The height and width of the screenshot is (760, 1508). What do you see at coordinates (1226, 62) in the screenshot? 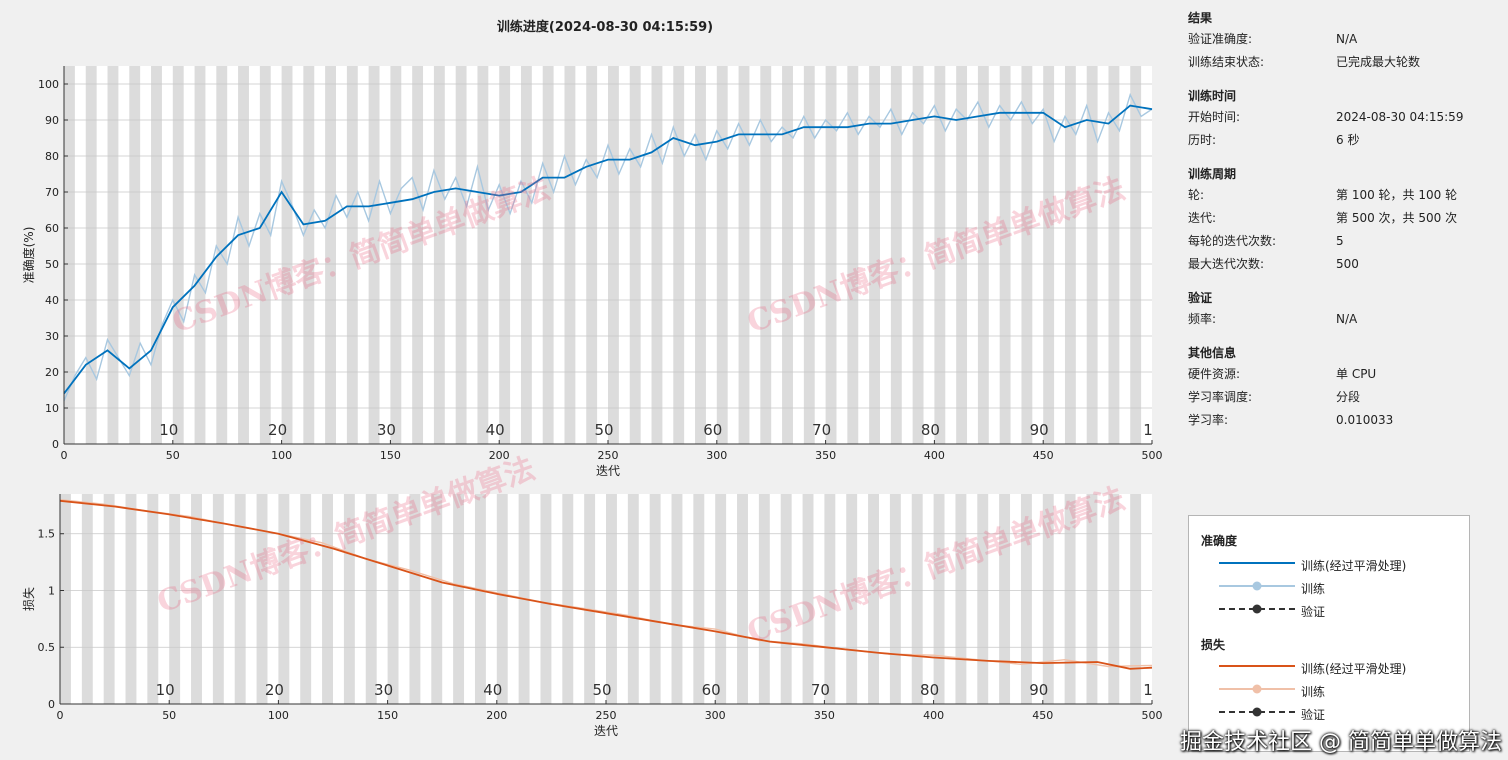
I see `info-key: 训练结束状态:` at bounding box center [1226, 62].